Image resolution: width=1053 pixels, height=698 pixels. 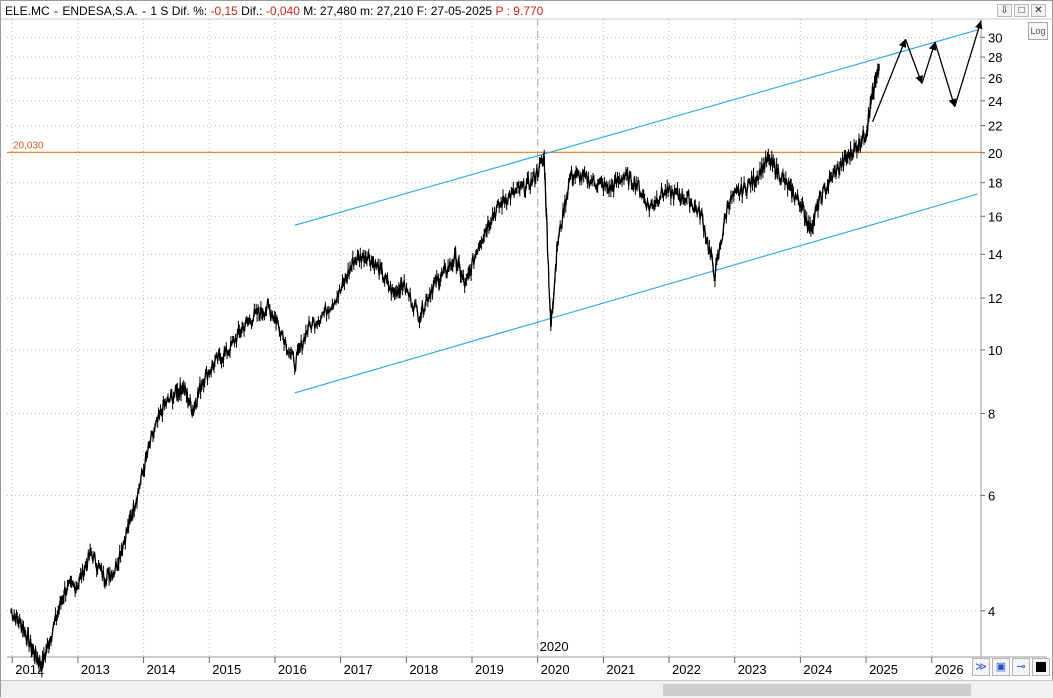 What do you see at coordinates (282, 11) in the screenshot?
I see `dif-value: -0,040` at bounding box center [282, 11].